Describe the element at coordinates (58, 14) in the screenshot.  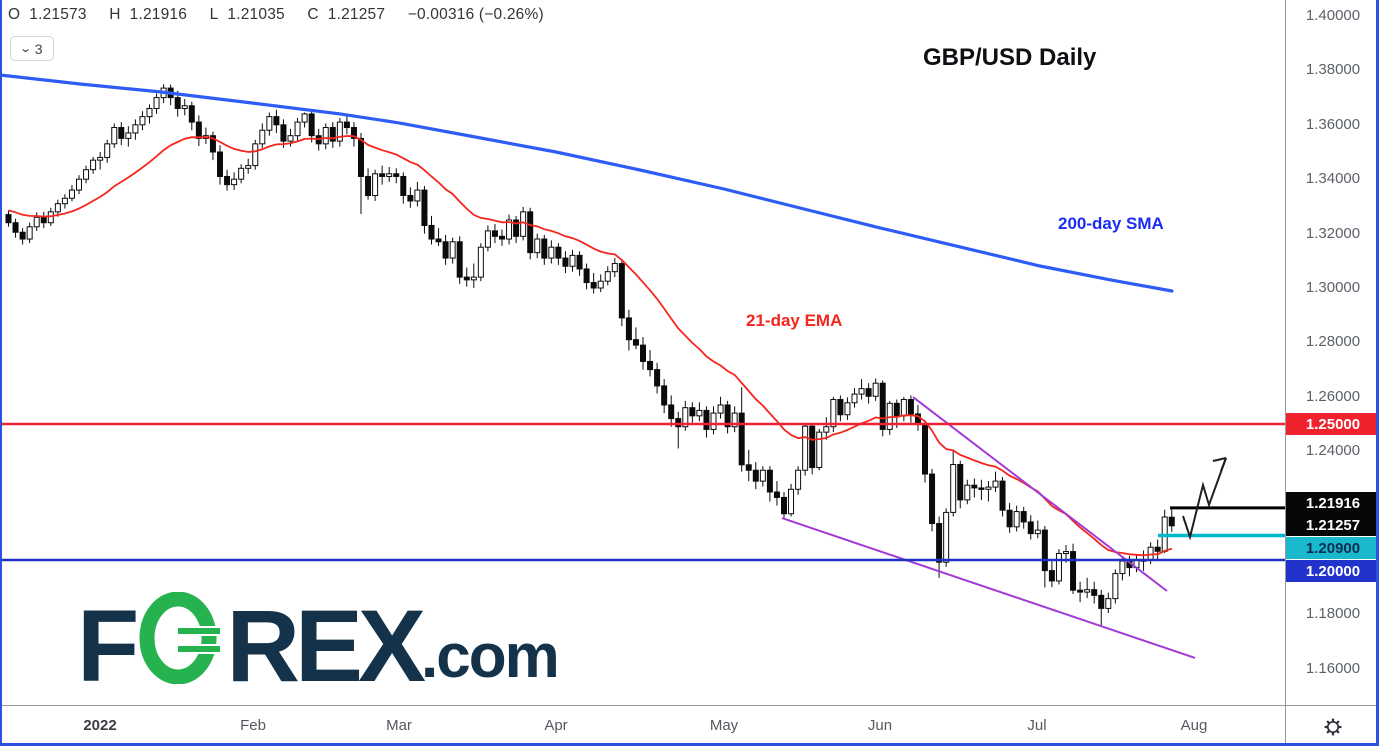
I see `open-value: 1.21573` at that location.